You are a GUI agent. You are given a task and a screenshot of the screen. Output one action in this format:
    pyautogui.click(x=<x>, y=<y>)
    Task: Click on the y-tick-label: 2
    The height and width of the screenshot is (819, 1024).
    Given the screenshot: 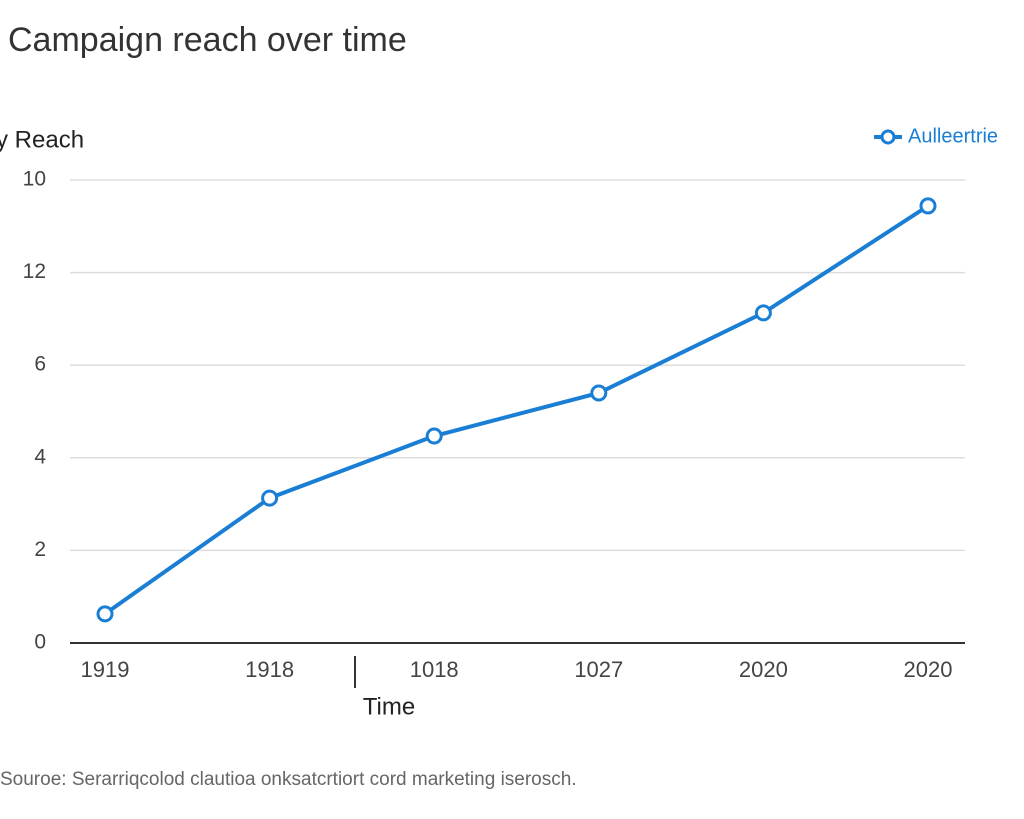 What is the action you would take?
    pyautogui.click(x=40, y=549)
    